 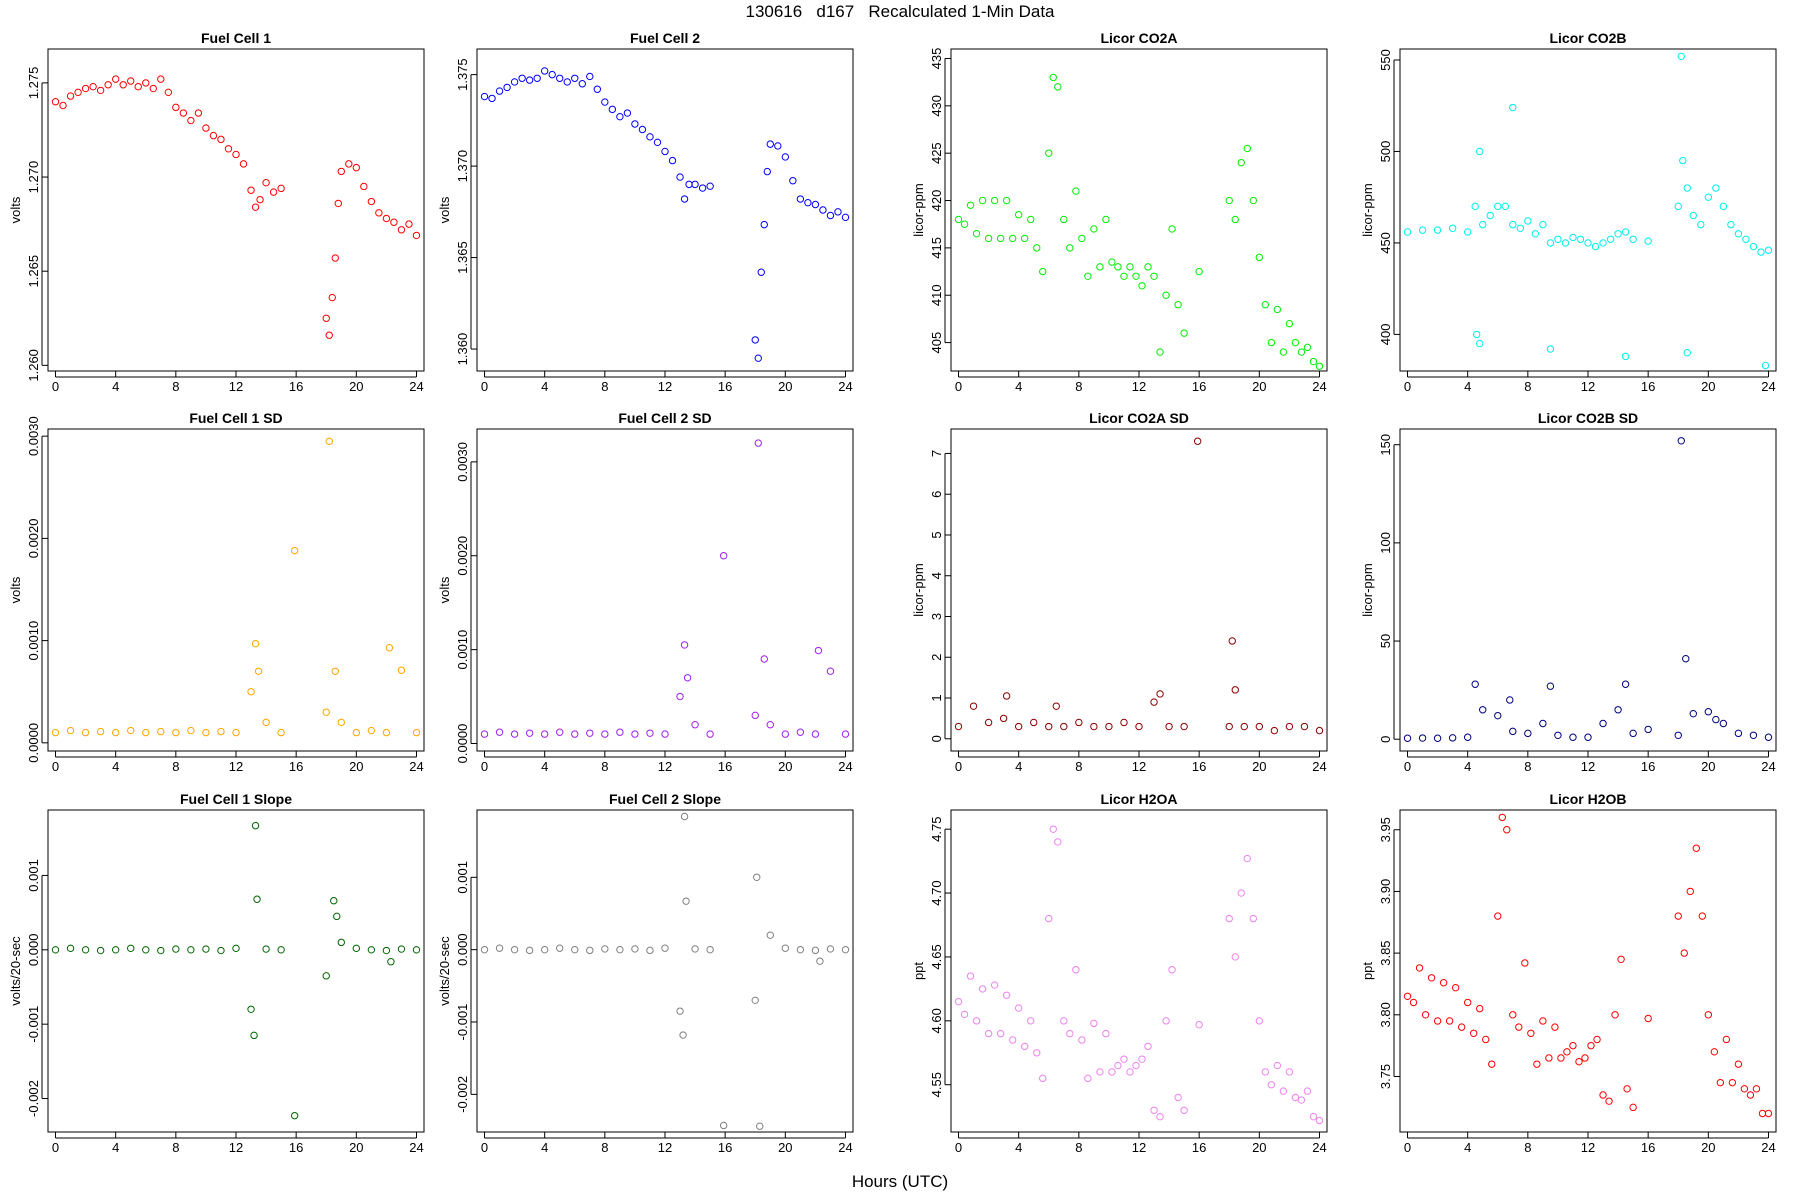 What do you see at coordinates (33, 365) in the screenshot?
I see `y-tick-label: 1.260` at bounding box center [33, 365].